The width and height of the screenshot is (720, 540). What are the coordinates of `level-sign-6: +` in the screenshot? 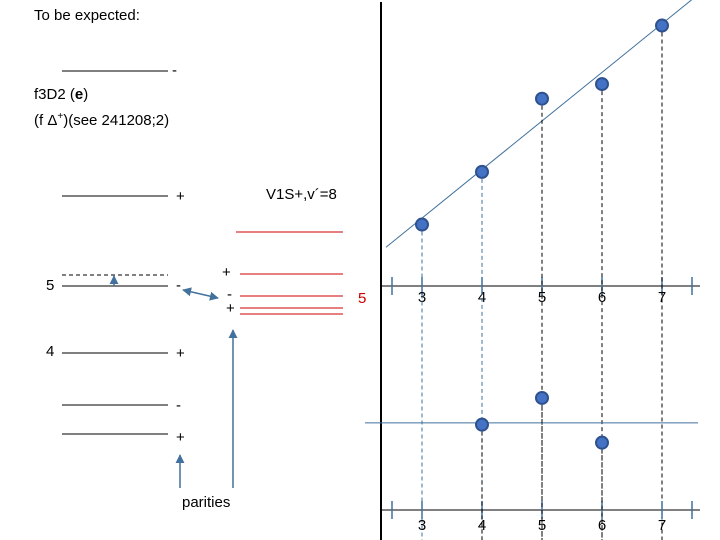 It's located at (180, 437).